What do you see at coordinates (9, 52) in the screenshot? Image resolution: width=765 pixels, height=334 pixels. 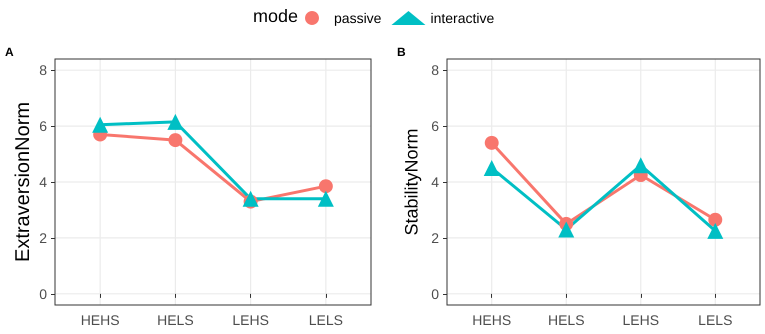 I see `chart-title: A` at bounding box center [9, 52].